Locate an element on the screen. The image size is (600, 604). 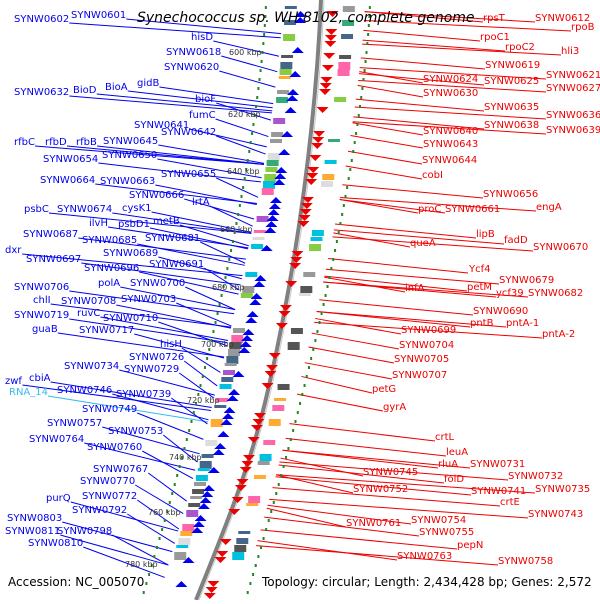
gene-label: proC is located at coordinates (429, 209).